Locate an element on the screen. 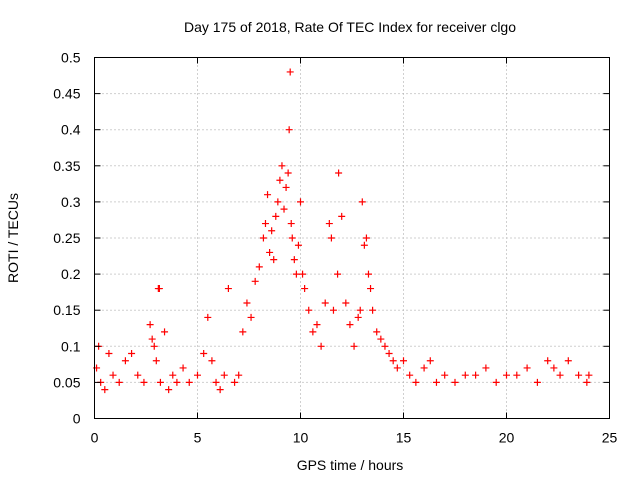 The width and height of the screenshot is (640, 480). y-tick-label: 0 is located at coordinates (77, 419).